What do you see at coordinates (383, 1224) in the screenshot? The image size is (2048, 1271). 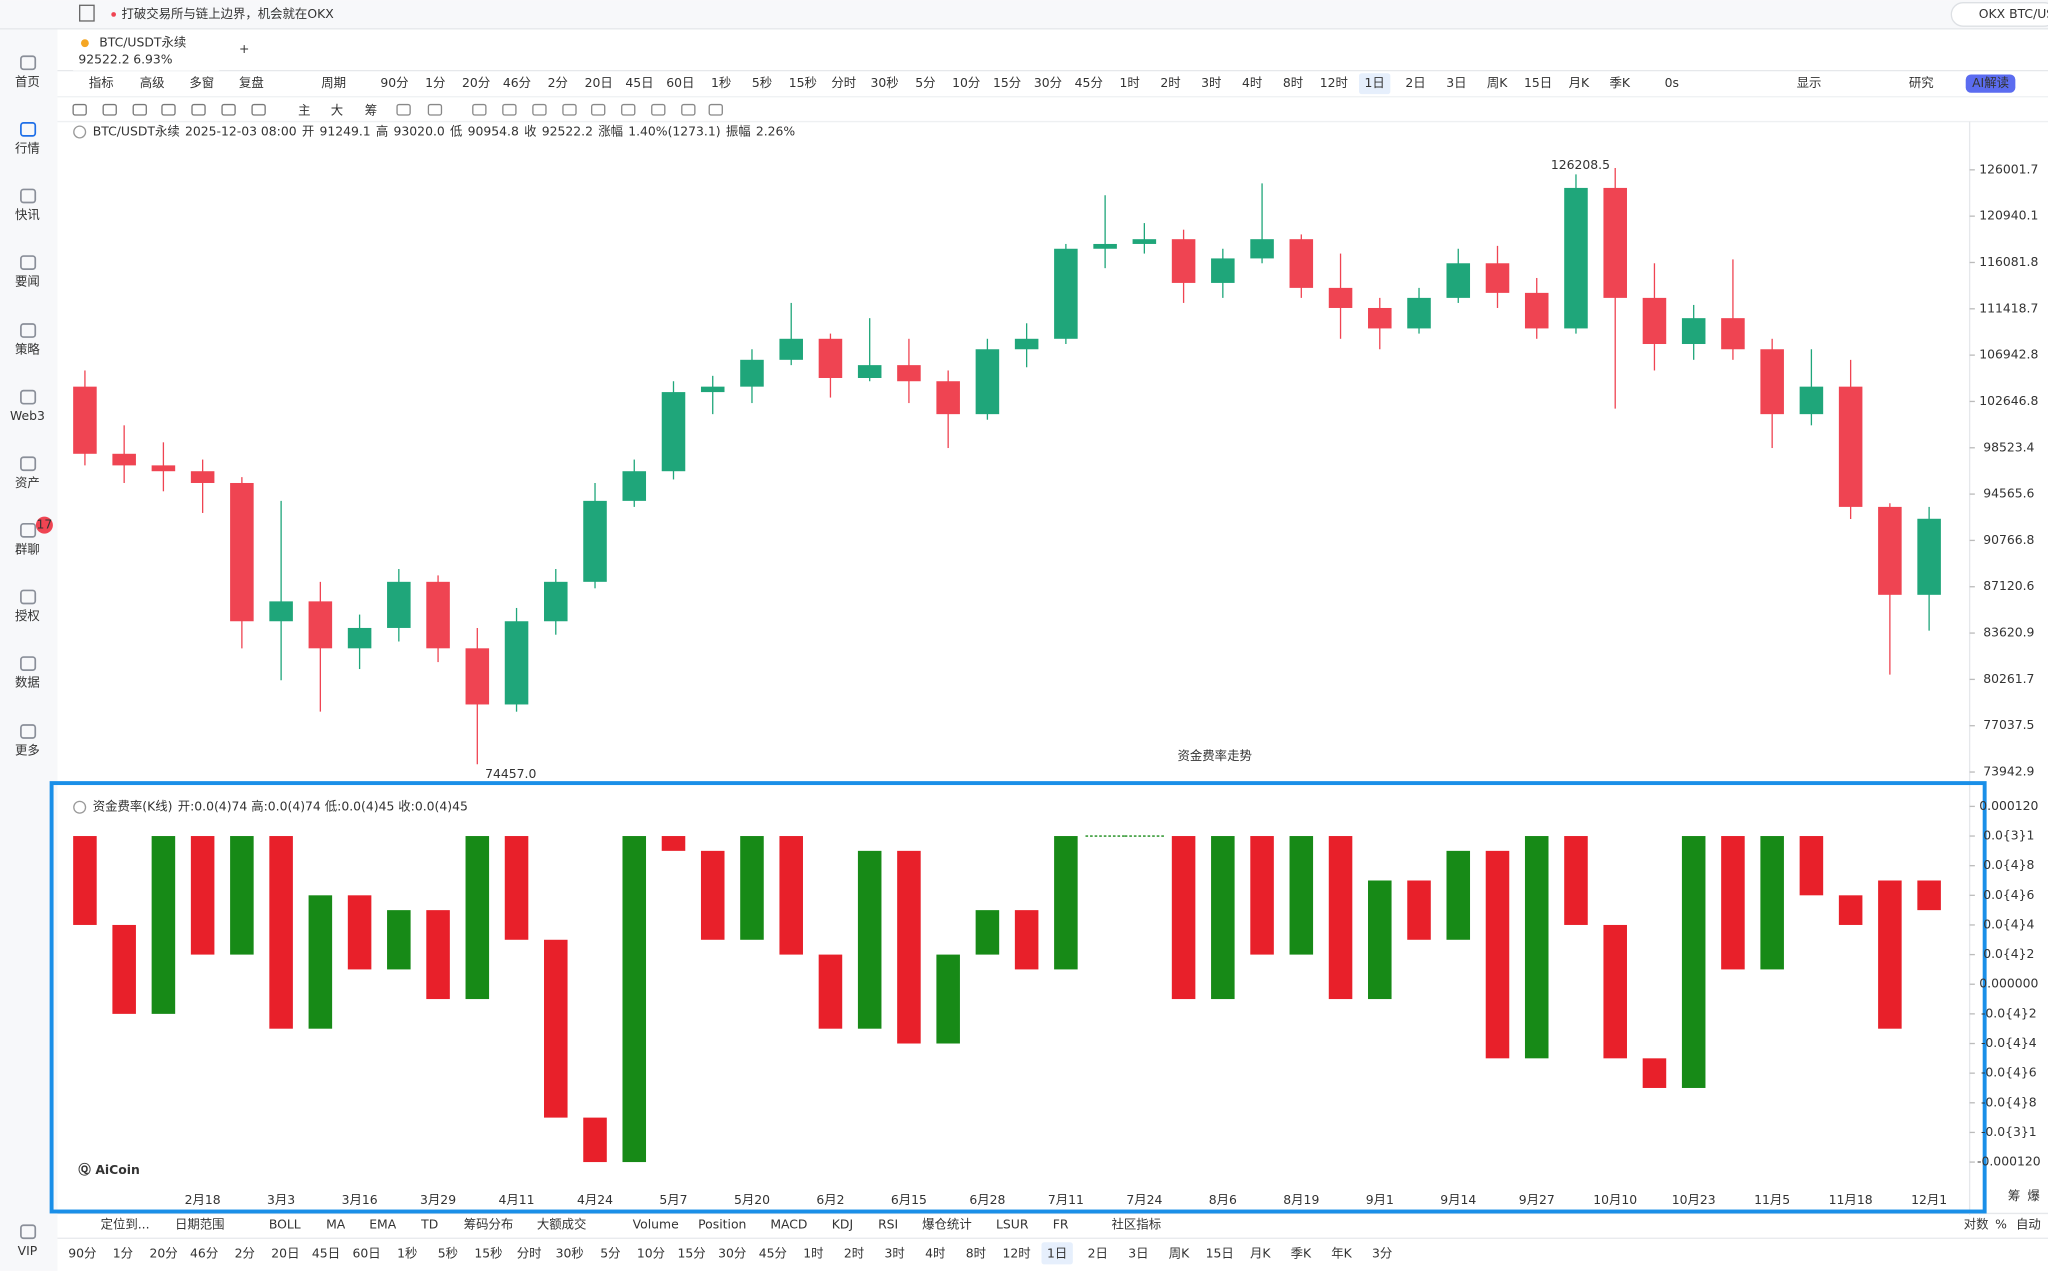 I see `indicator: EMA` at bounding box center [383, 1224].